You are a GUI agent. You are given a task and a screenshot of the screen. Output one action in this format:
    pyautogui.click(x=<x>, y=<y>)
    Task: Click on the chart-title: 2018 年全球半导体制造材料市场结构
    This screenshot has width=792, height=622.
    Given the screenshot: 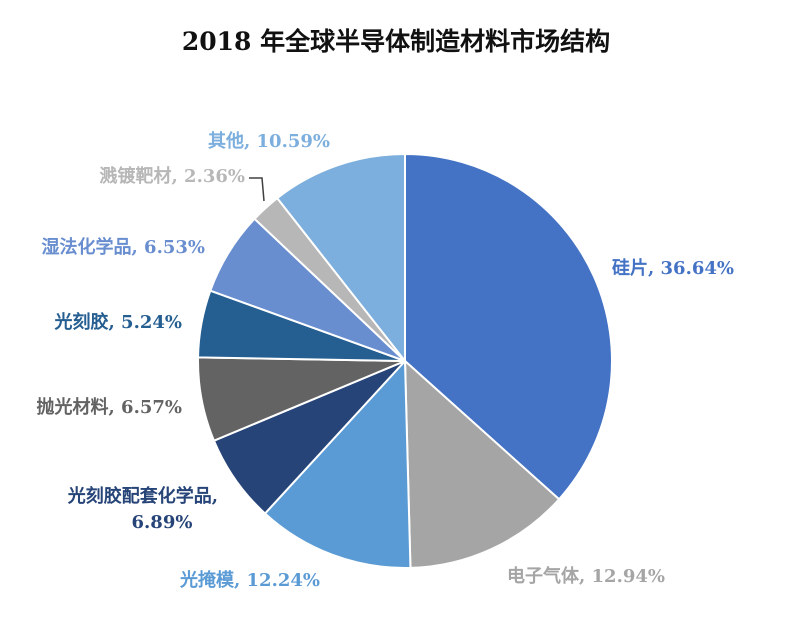 What is the action you would take?
    pyautogui.click(x=396, y=41)
    